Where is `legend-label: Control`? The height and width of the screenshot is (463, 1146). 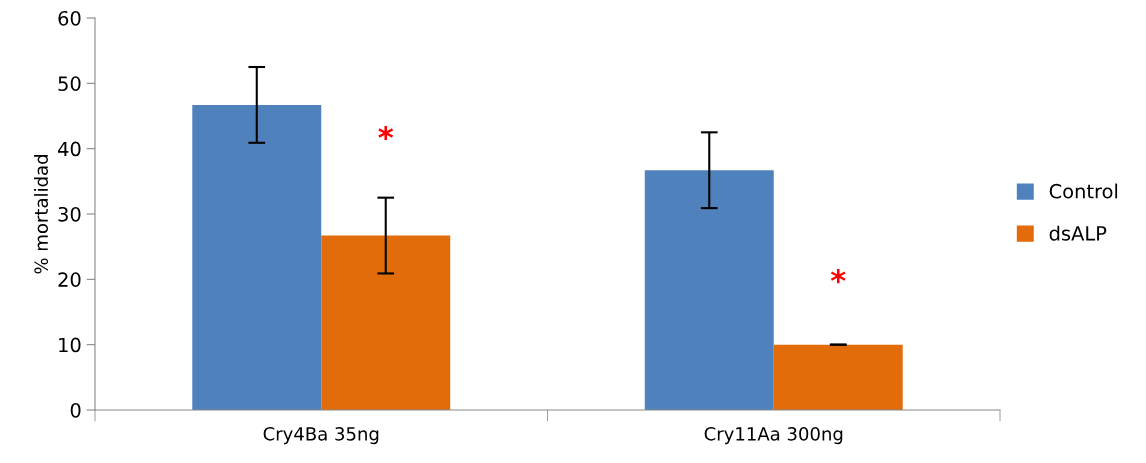 legend-label: Control is located at coordinates (1083, 191).